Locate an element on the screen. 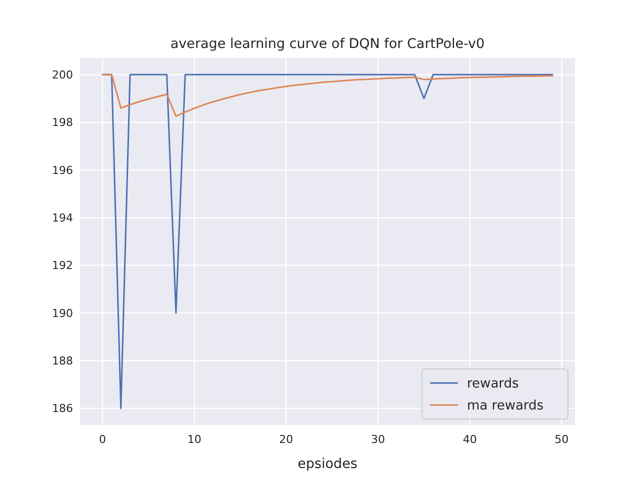 This screenshot has width=640, height=480. y-tick-label: 198 is located at coordinates (62, 123).